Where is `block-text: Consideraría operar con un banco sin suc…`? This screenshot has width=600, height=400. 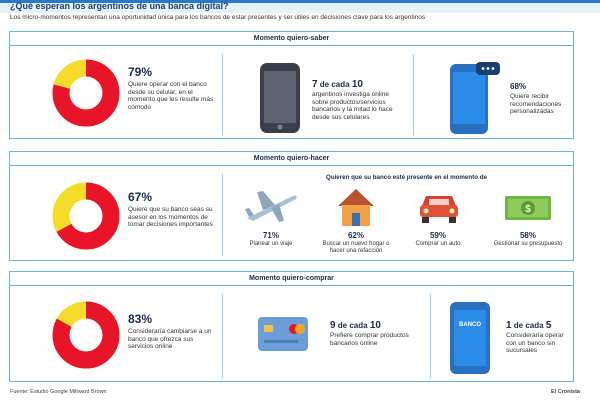
block-text: Consideraría operar con un banco sin suc… is located at coordinates (535, 343).